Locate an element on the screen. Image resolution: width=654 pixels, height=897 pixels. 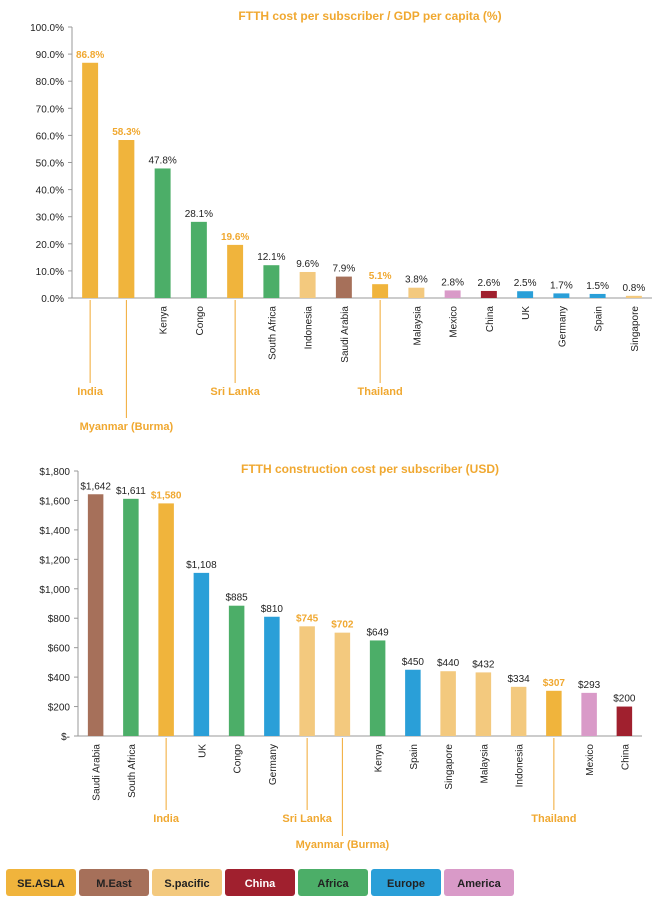
x-tick-label: China is located at coordinates (490, 319).